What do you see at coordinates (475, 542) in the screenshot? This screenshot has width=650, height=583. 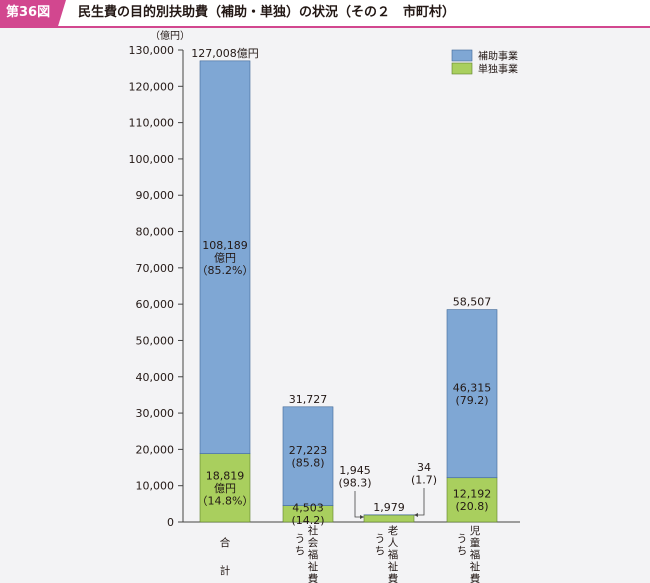 I see `category-label: 童` at bounding box center [475, 542].